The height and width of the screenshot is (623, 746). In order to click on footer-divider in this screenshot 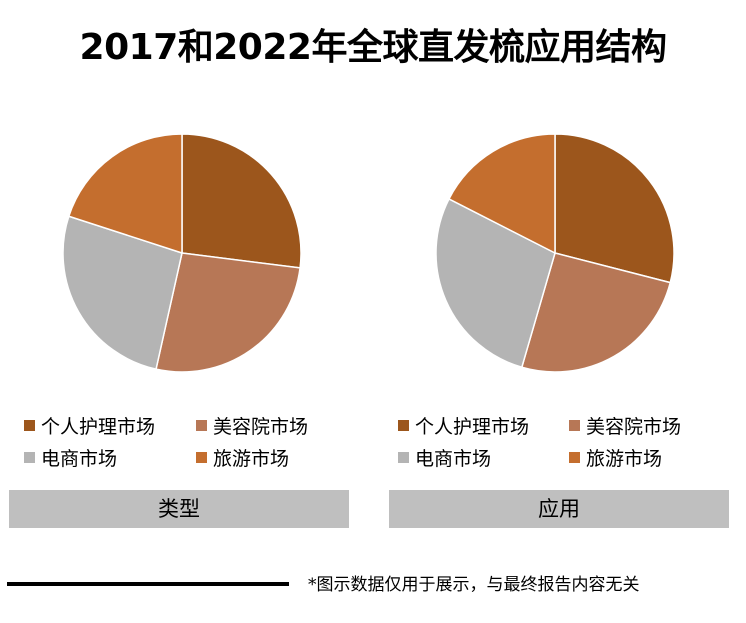, I will do `click(148, 584)`.